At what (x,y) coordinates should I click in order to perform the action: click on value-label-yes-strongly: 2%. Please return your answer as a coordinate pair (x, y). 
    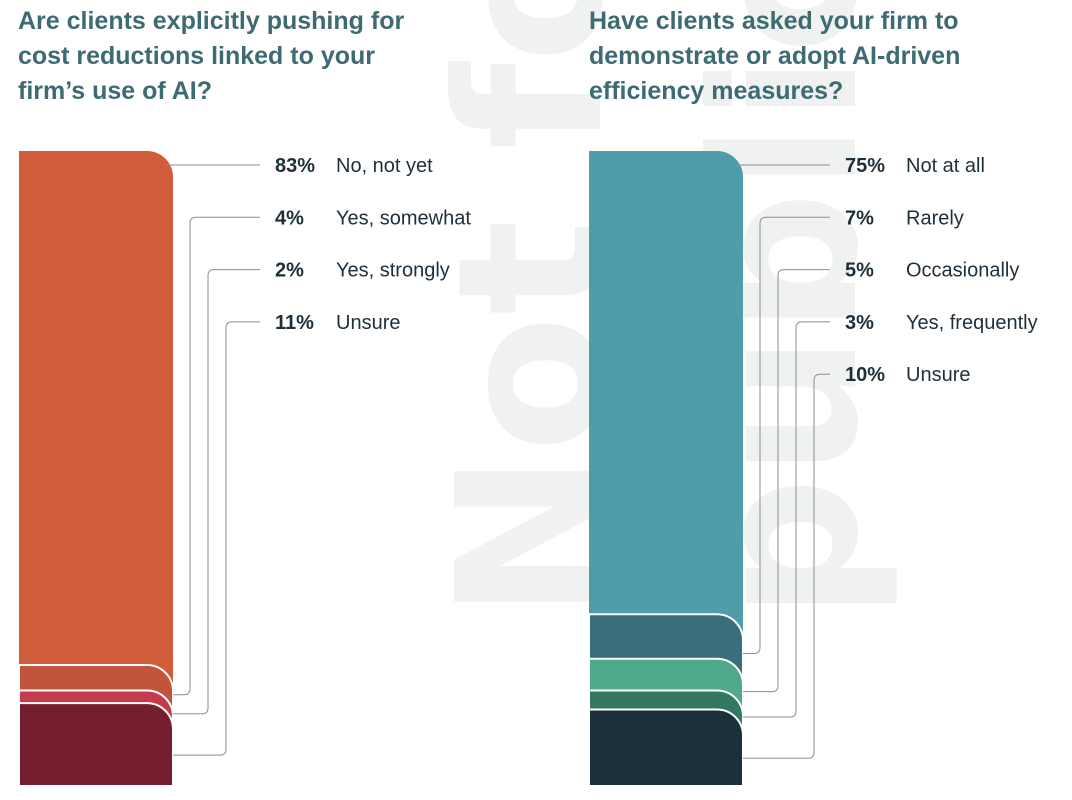
    Looking at the image, I should click on (289, 271).